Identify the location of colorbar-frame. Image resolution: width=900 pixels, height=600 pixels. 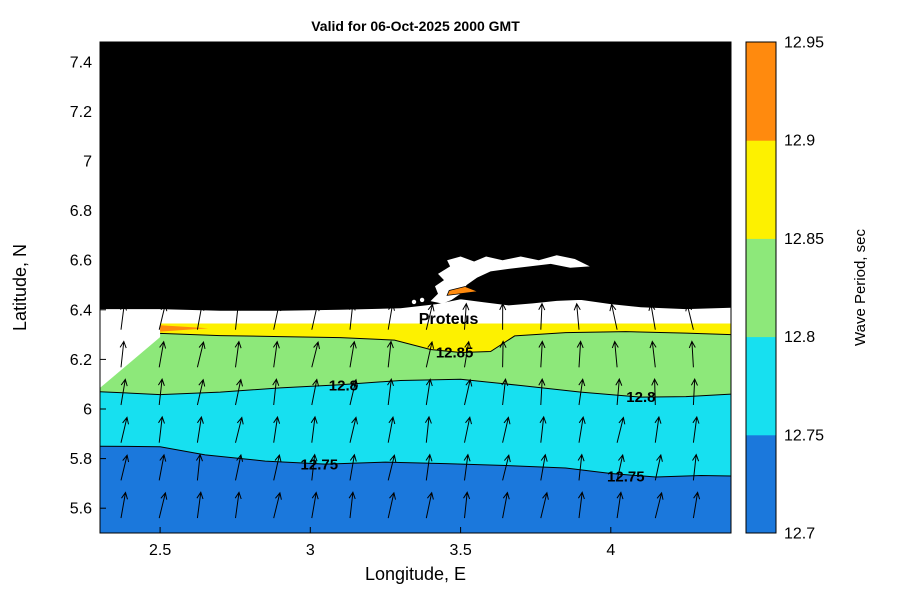
(761, 287).